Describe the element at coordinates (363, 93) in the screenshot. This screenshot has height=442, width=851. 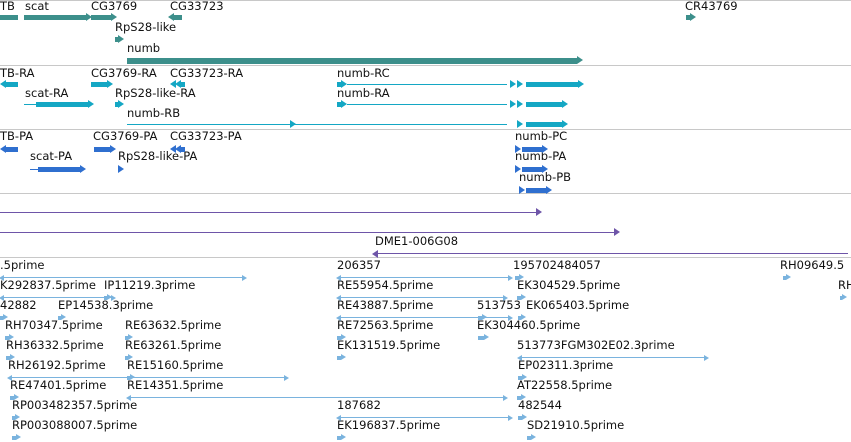
I see `feature-label: numb-RA` at that location.